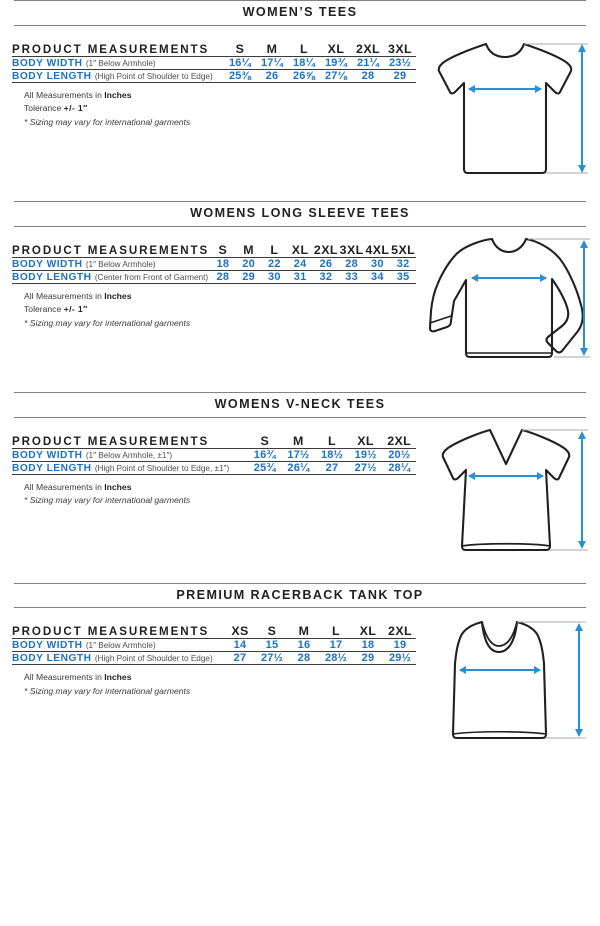  What do you see at coordinates (300, 12) in the screenshot?
I see `section-title: WOMEN’S TEES` at bounding box center [300, 12].